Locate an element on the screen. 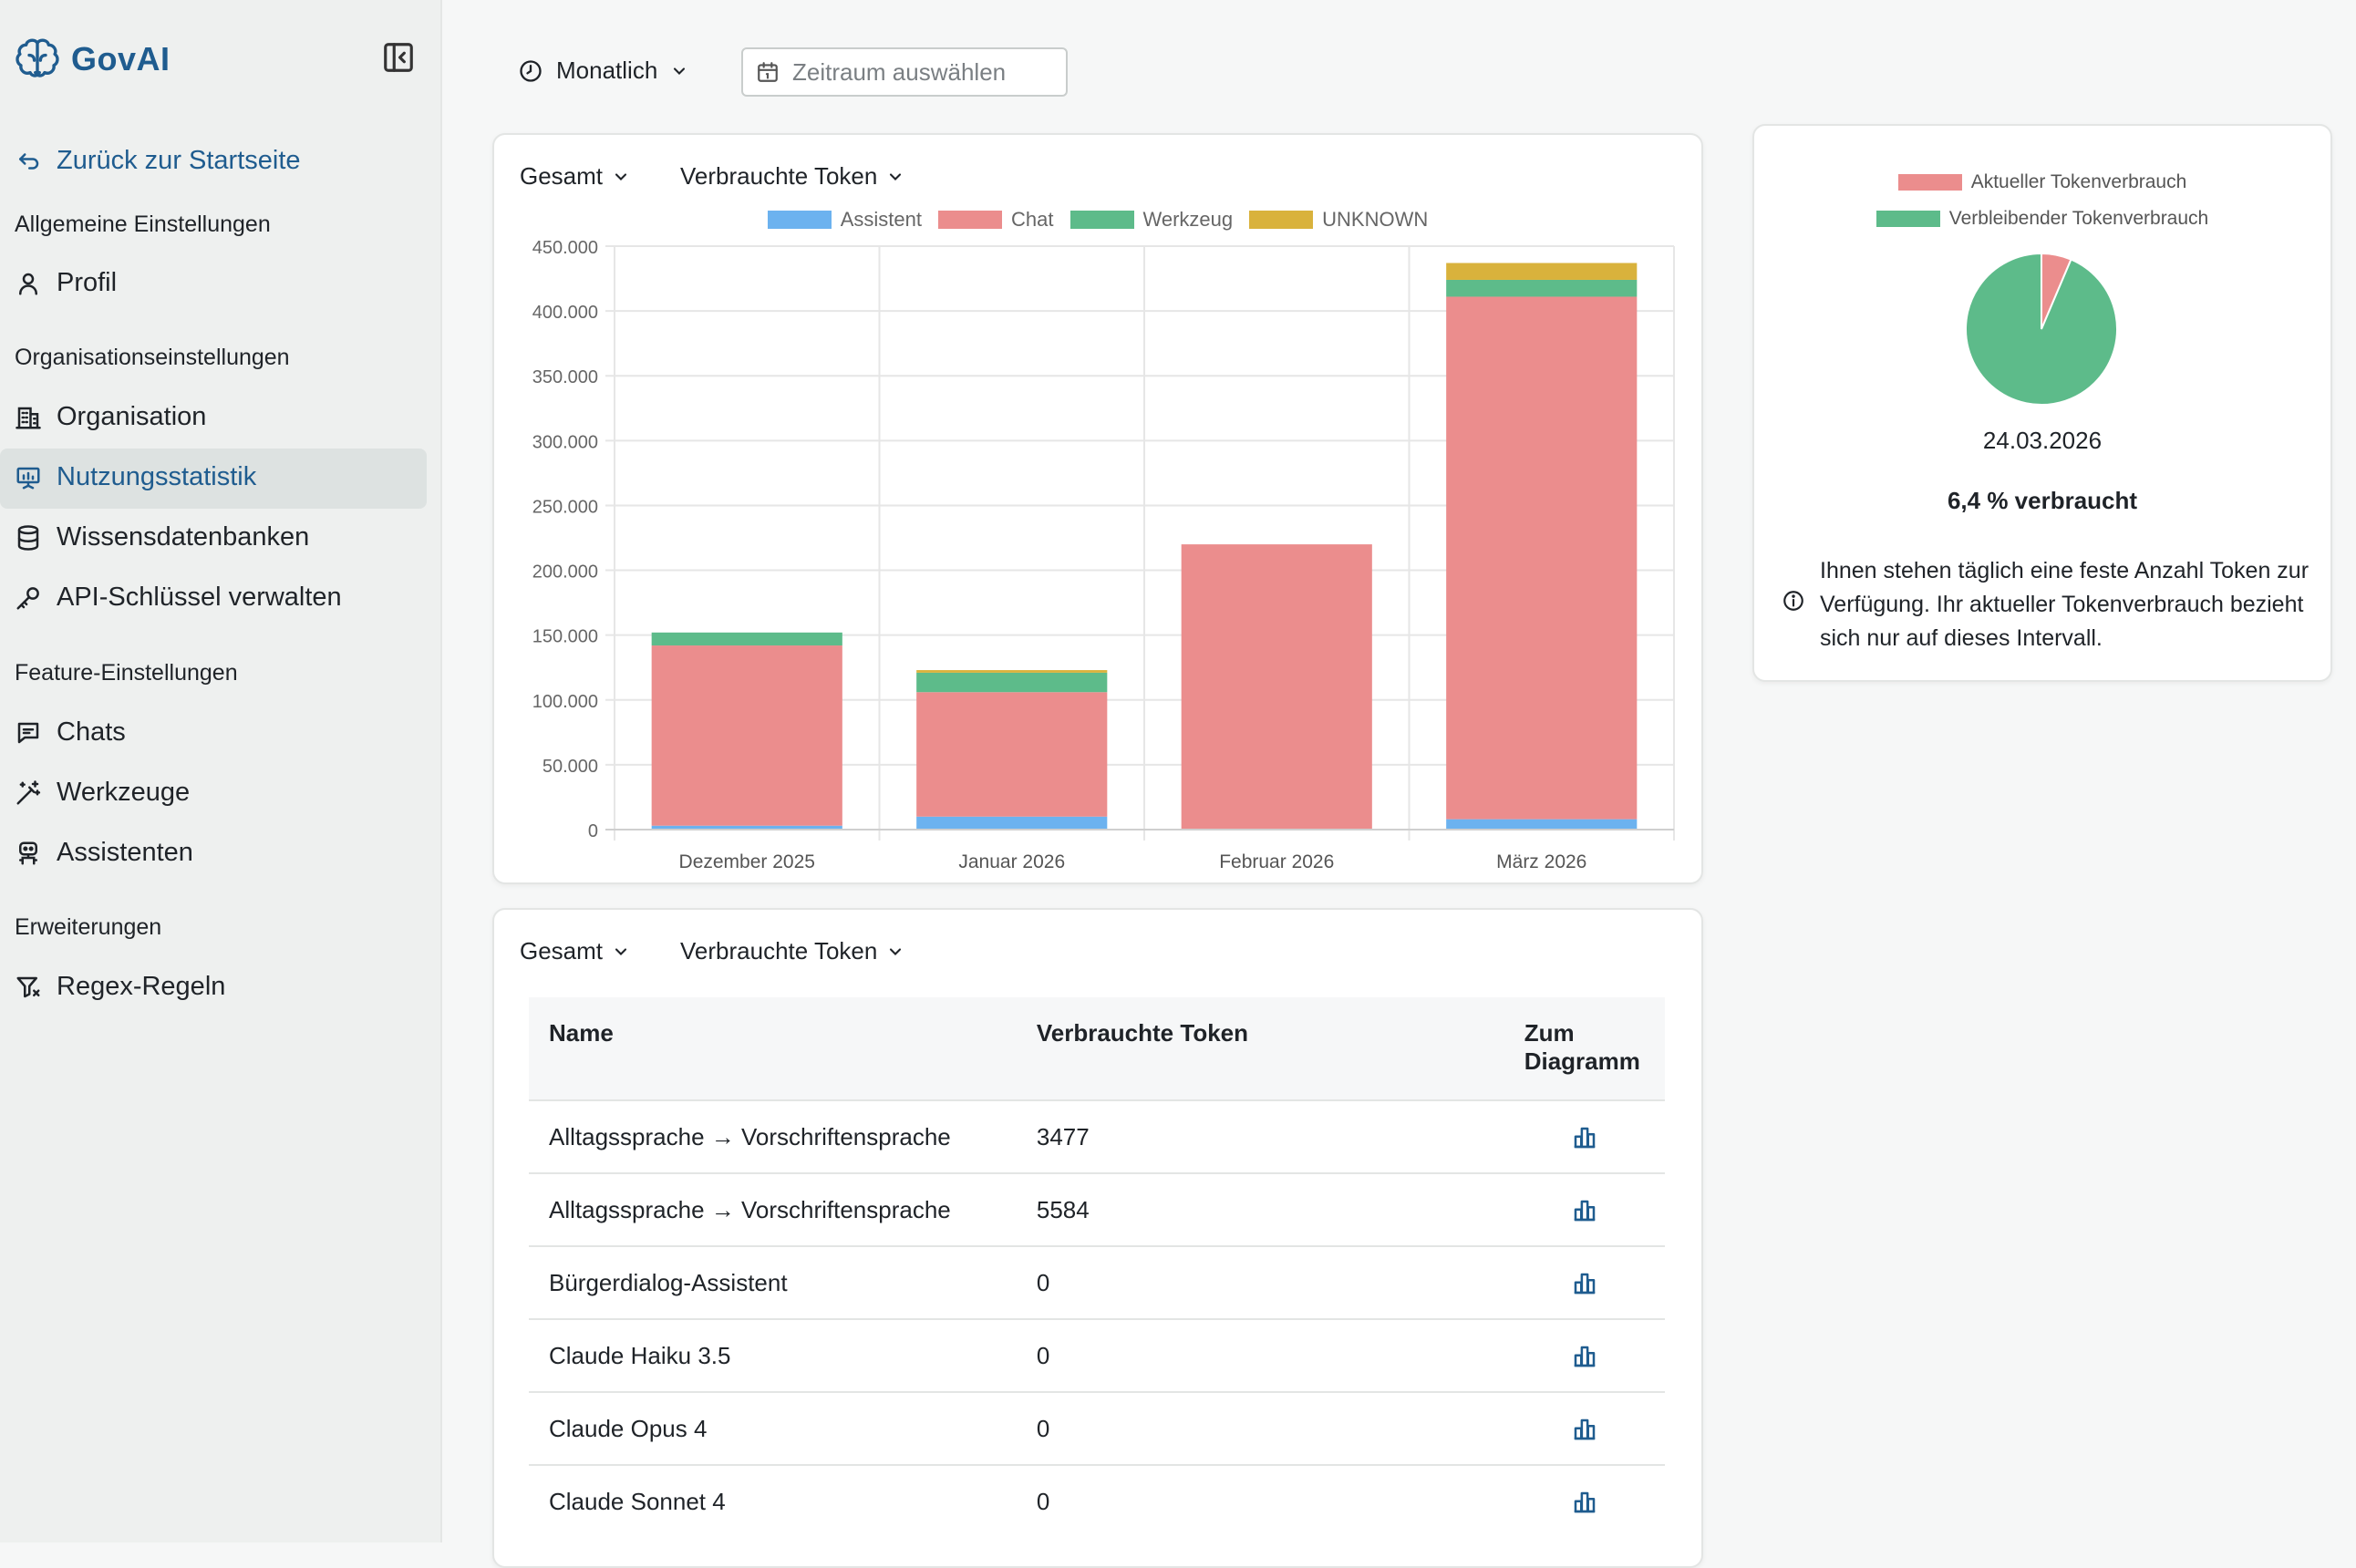 This screenshot has height=1568, width=2356. period-select: Monatlich is located at coordinates (603, 71).